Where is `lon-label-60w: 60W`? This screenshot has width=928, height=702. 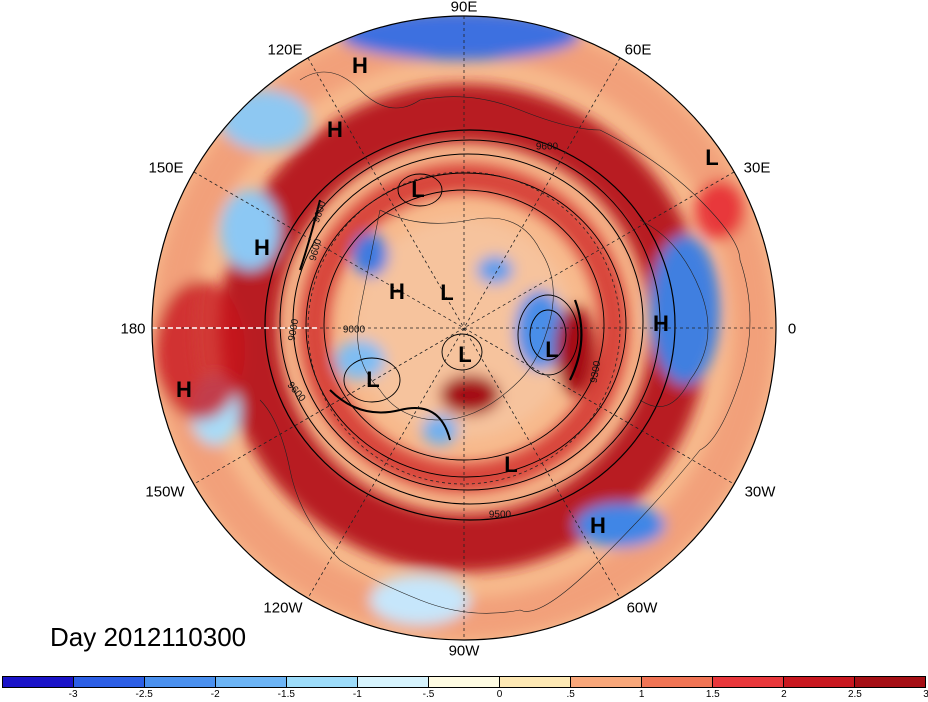 lon-label-60w: 60W is located at coordinates (642, 608).